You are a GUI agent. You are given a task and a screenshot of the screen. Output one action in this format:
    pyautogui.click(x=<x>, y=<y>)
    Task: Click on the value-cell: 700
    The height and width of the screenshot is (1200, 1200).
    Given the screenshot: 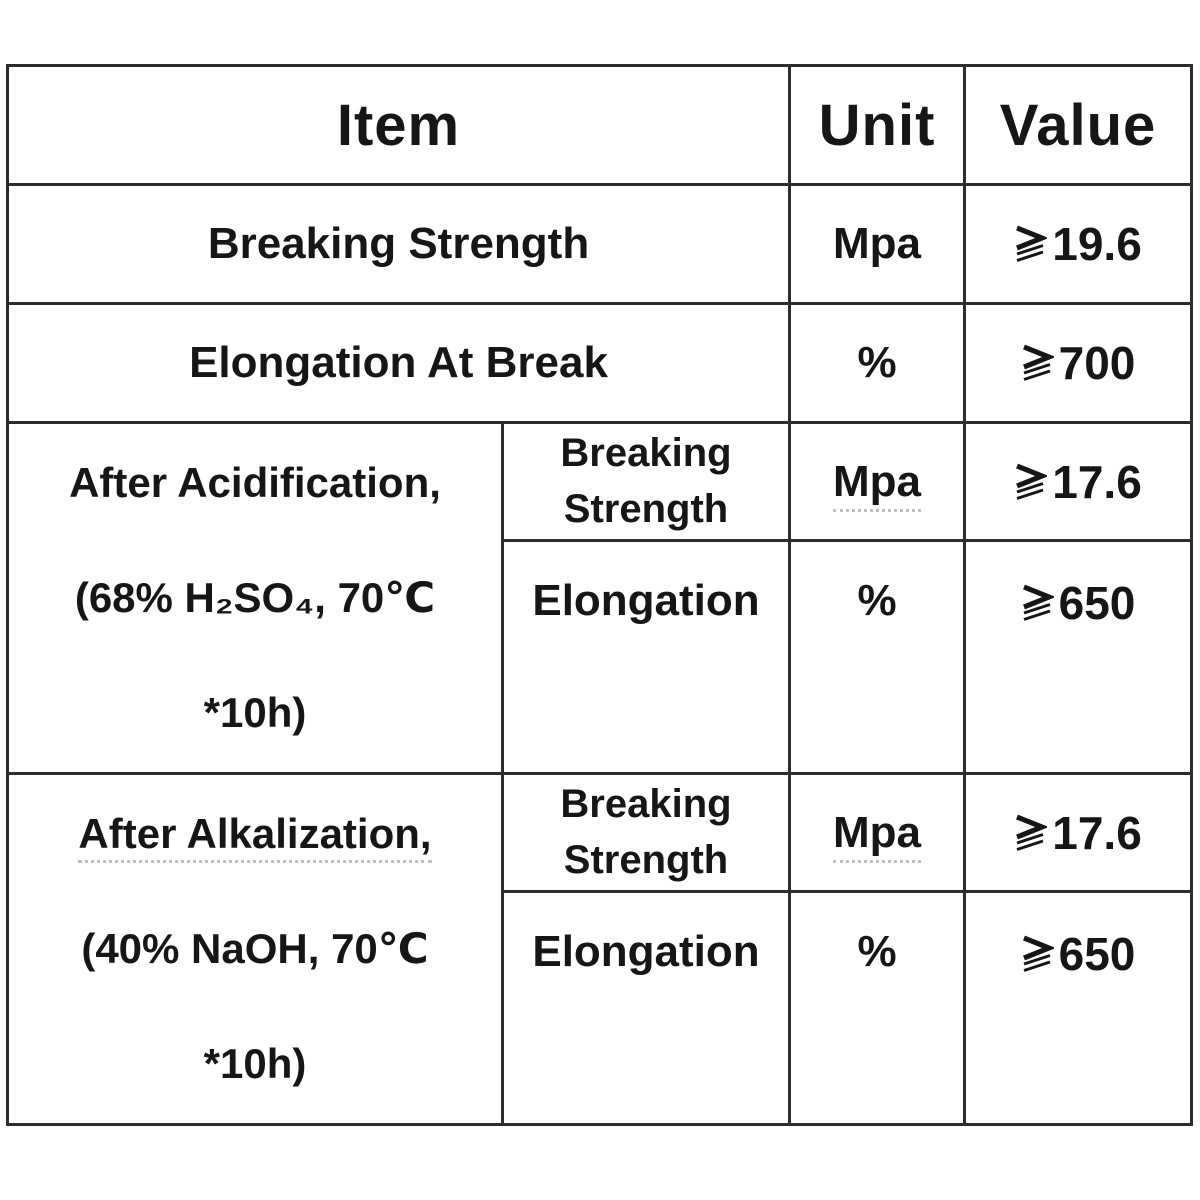 What is the action you would take?
    pyautogui.click(x=1078, y=363)
    